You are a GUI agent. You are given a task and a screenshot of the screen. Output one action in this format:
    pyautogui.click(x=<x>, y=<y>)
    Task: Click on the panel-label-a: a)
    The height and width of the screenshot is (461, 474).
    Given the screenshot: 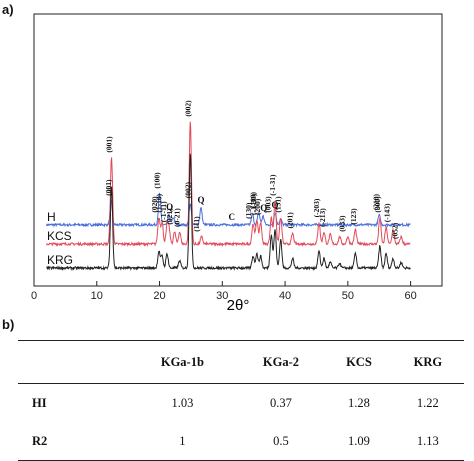 What is the action you would take?
    pyautogui.click(x=8, y=9)
    